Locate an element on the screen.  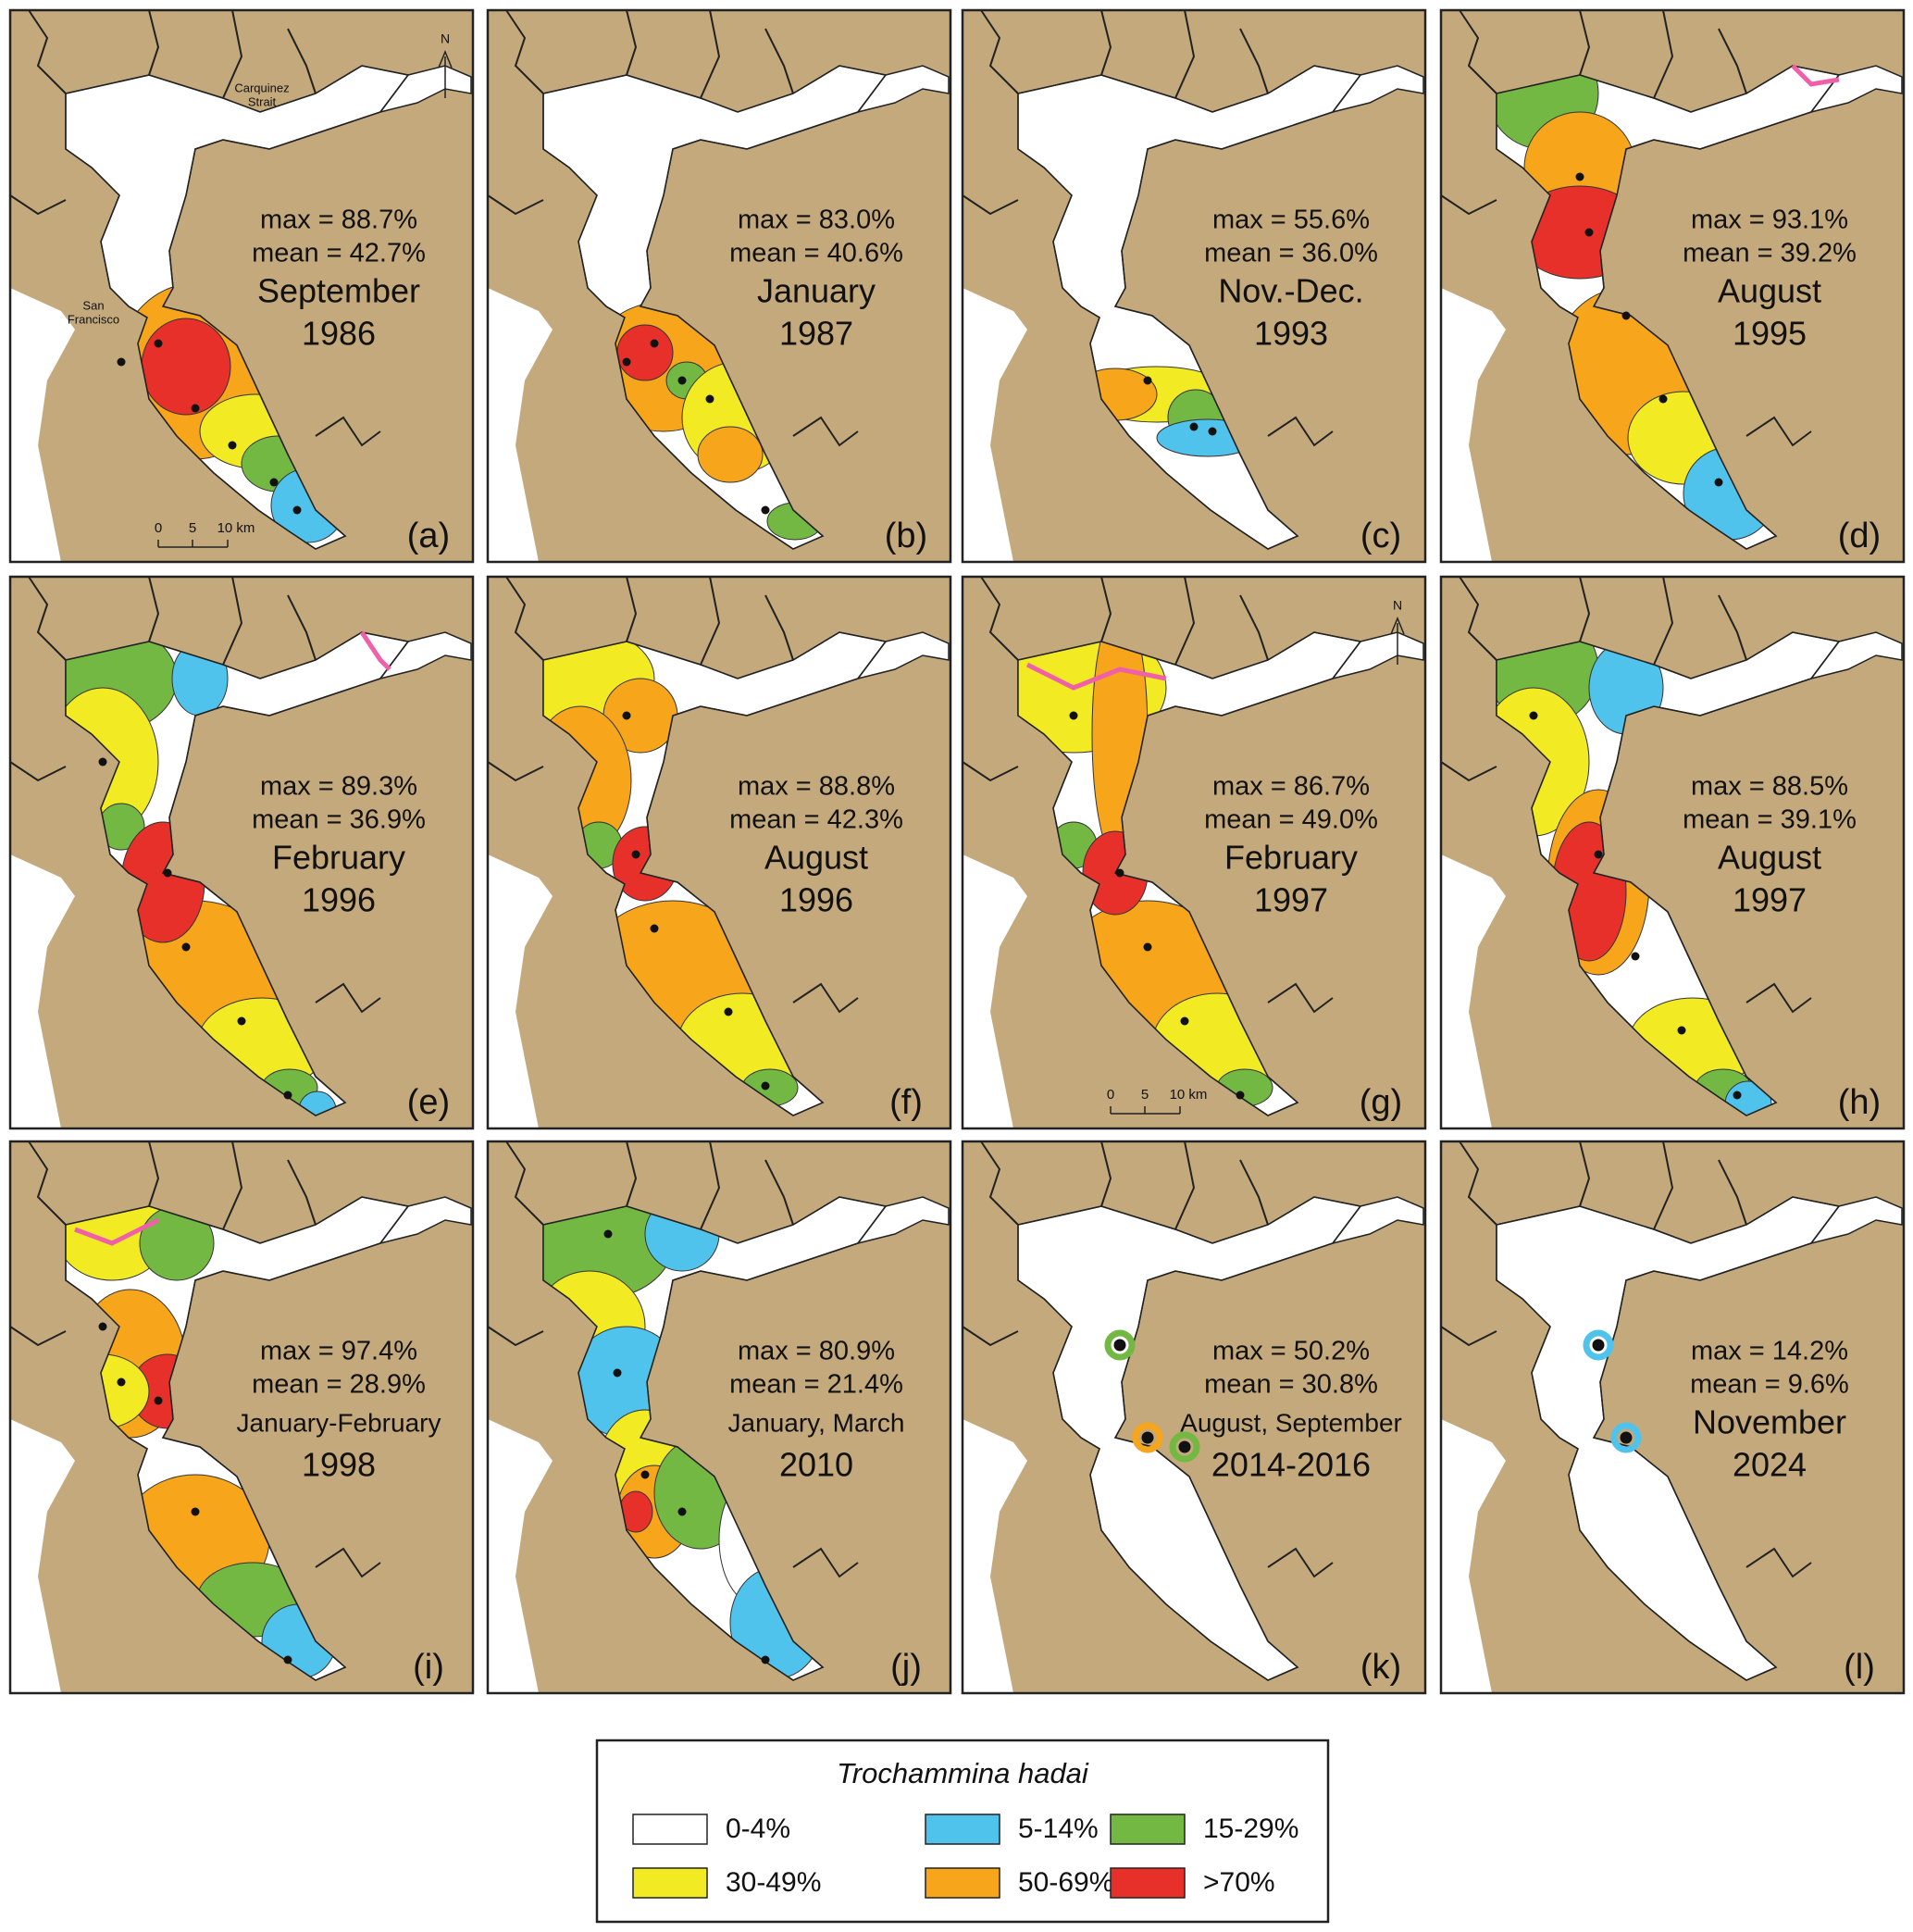
boundary-line is located at coordinates (1096, 676).